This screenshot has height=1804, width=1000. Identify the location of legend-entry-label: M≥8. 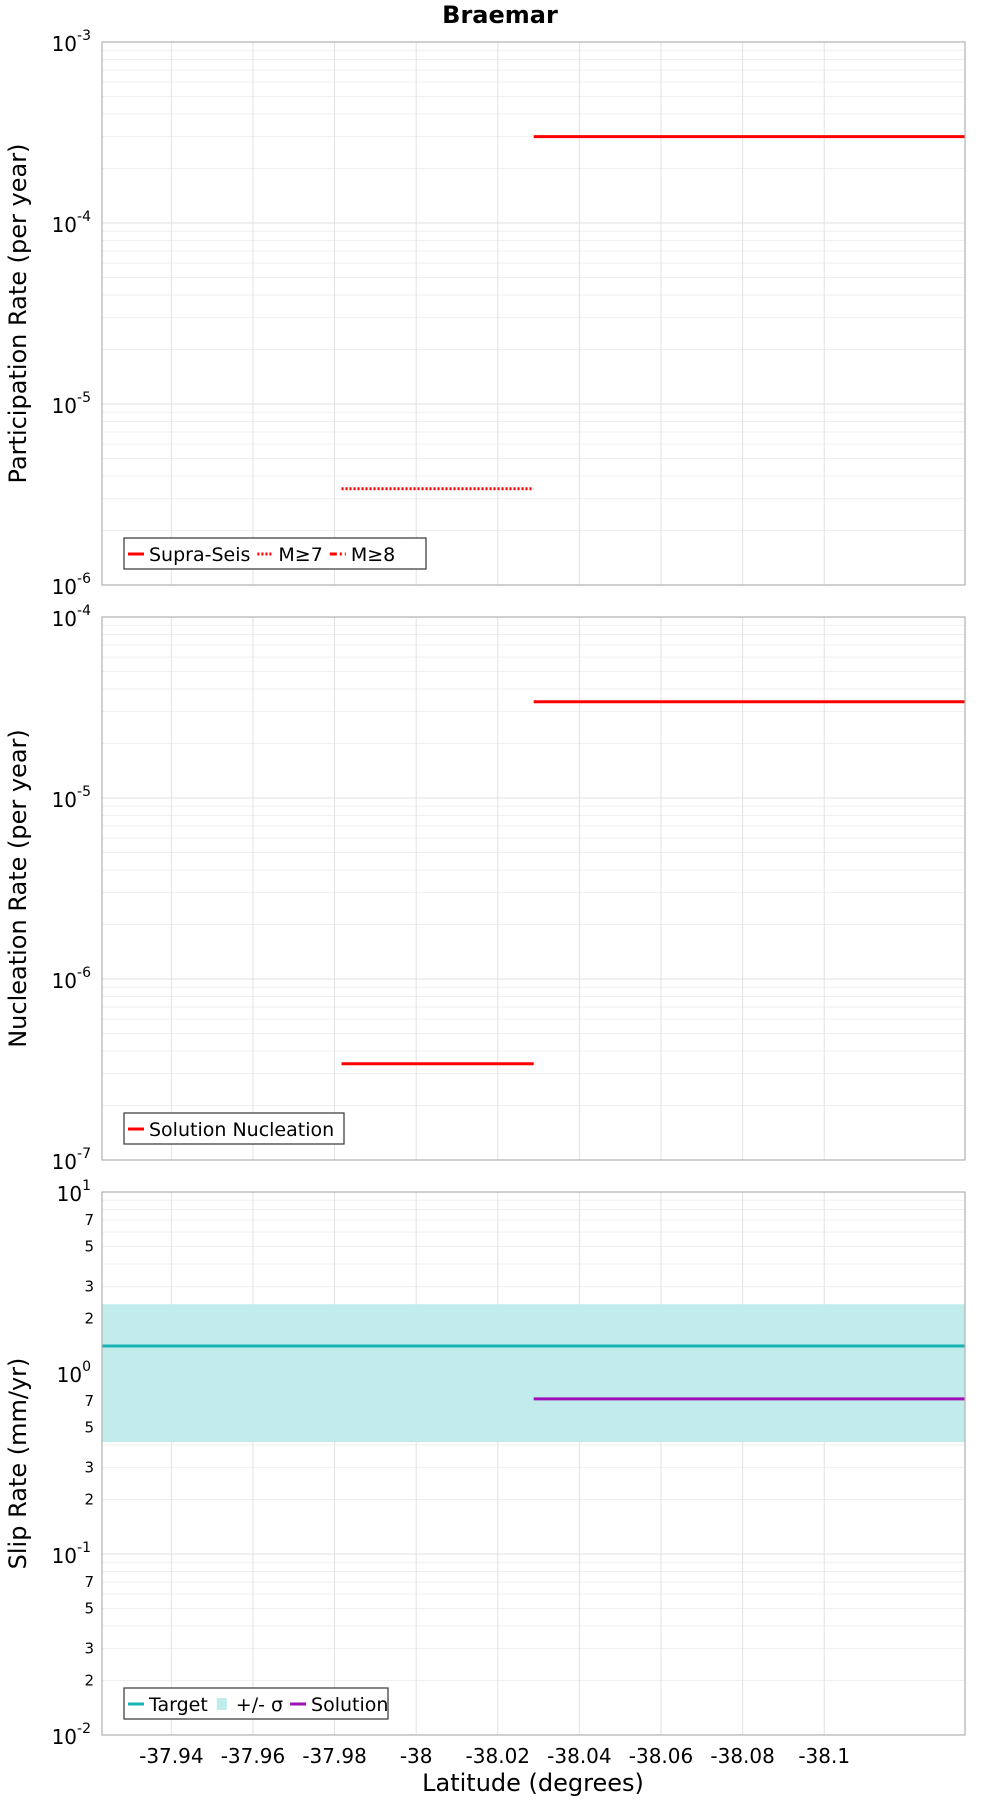
(373, 555).